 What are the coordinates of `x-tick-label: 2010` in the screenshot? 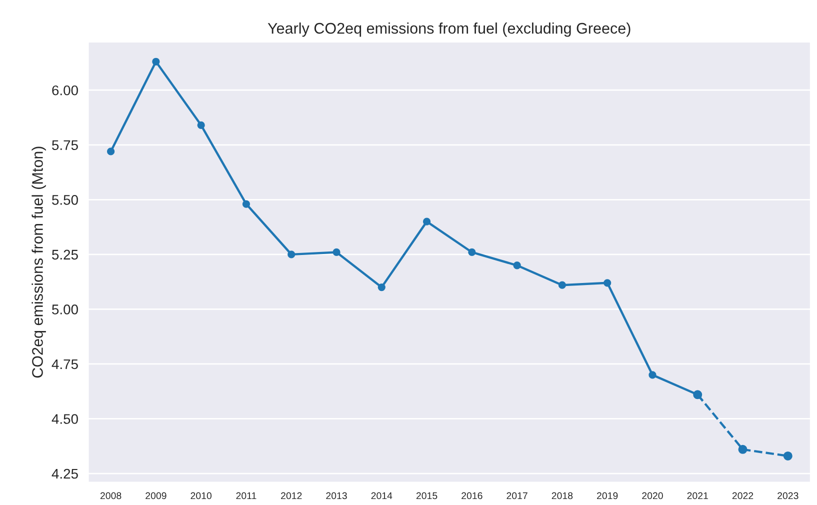 It's located at (201, 496).